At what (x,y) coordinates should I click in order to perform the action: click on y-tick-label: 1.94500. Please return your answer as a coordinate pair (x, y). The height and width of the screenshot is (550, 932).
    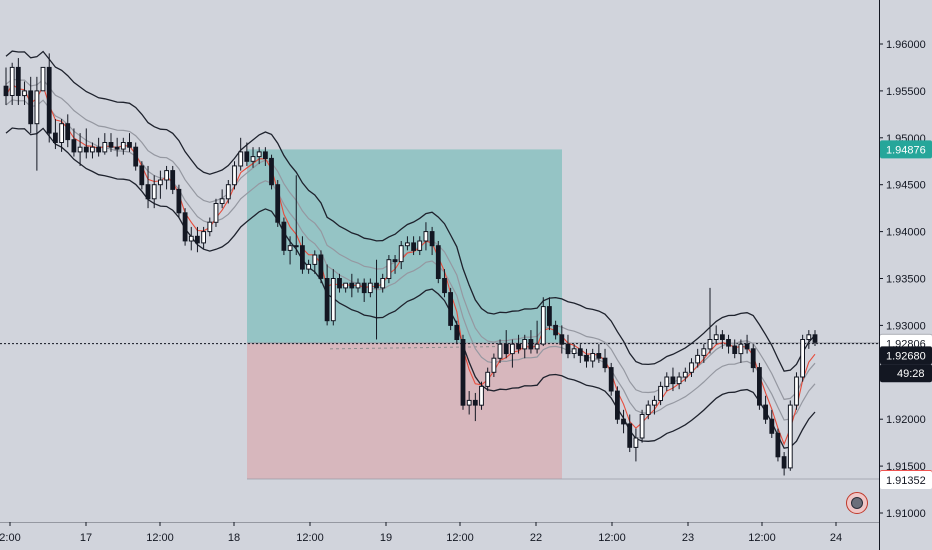
    Looking at the image, I should click on (906, 186).